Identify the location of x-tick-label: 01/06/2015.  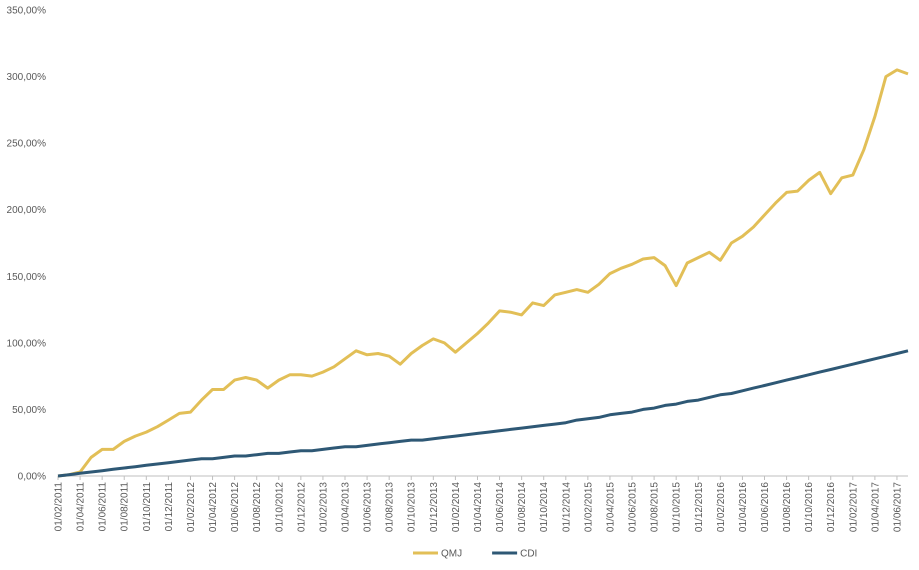
(633, 507).